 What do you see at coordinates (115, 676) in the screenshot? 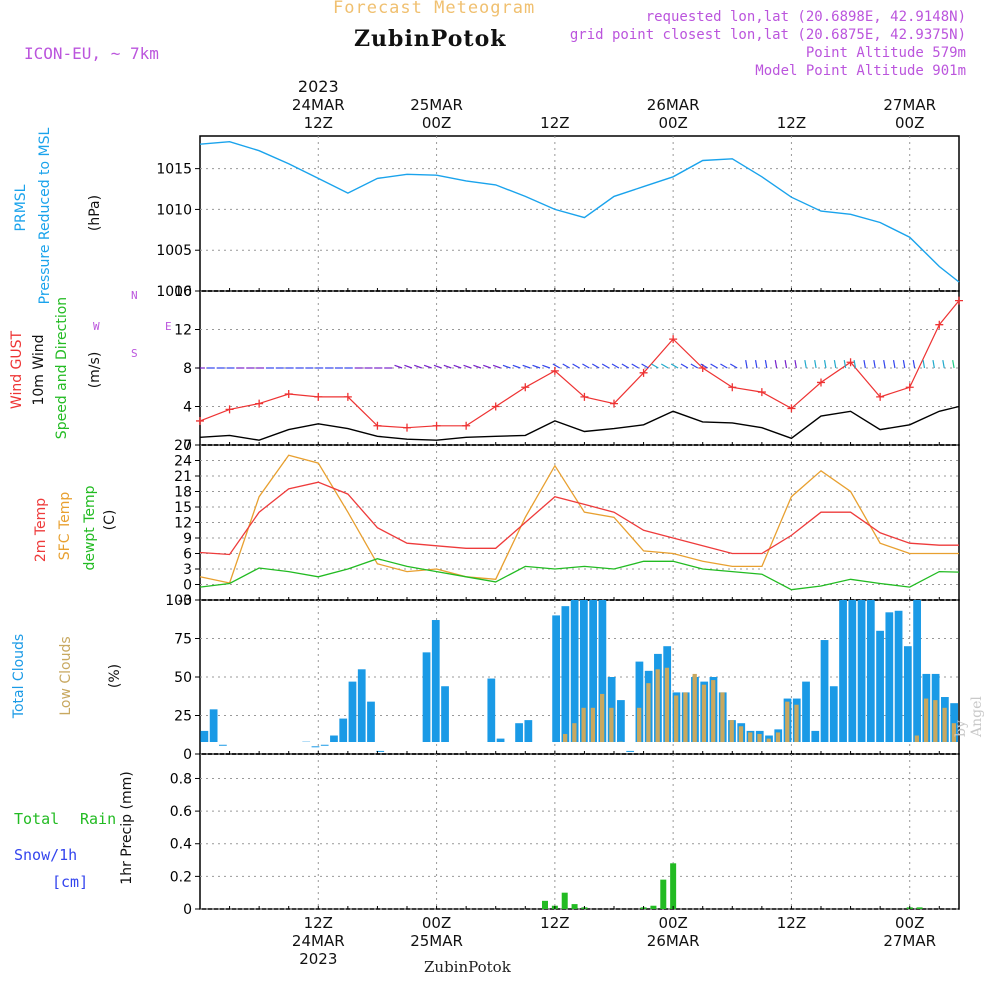
I see `legend-percent: (%)` at bounding box center [115, 676].